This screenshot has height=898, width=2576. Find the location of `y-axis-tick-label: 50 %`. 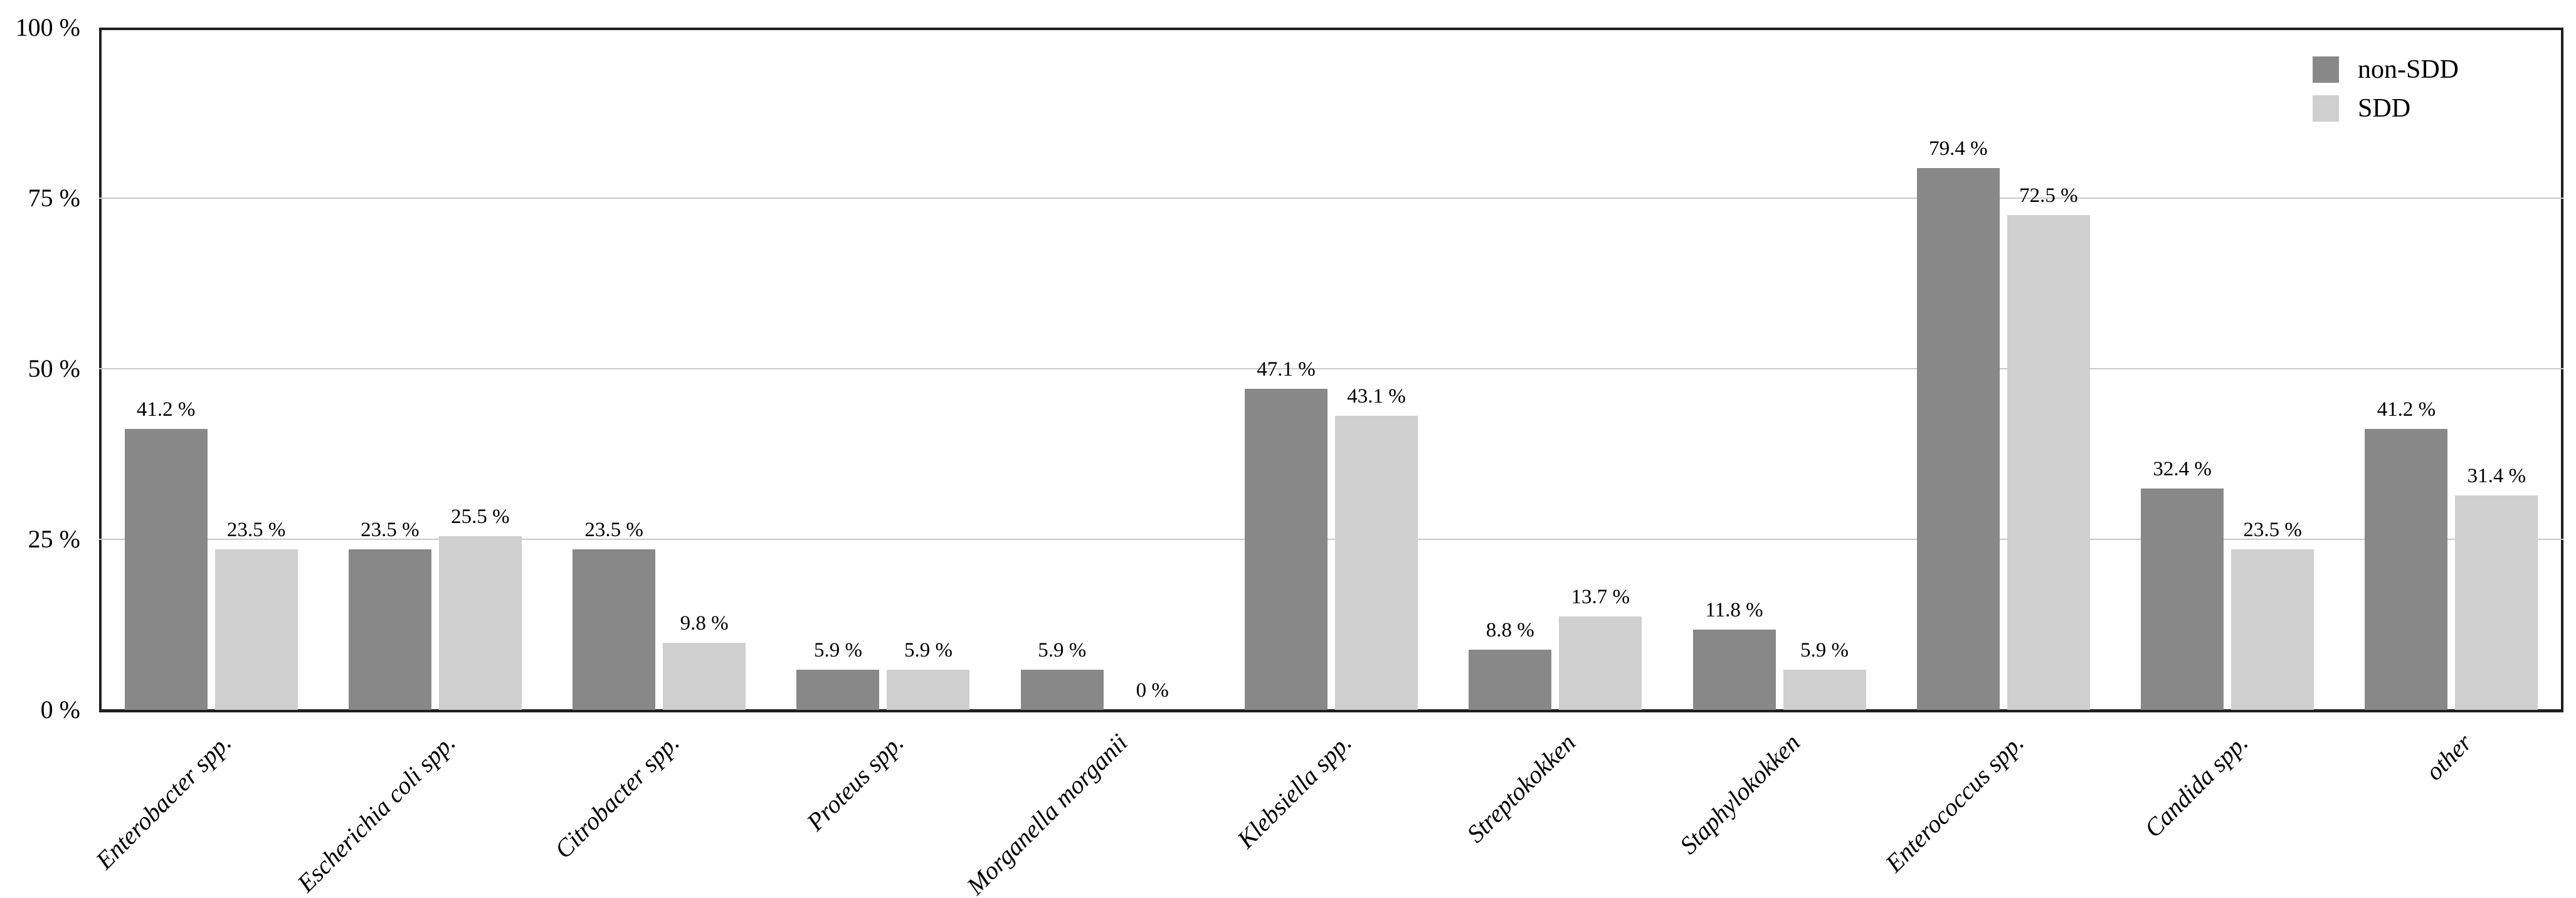

y-axis-tick-label: 50 % is located at coordinates (54, 368).